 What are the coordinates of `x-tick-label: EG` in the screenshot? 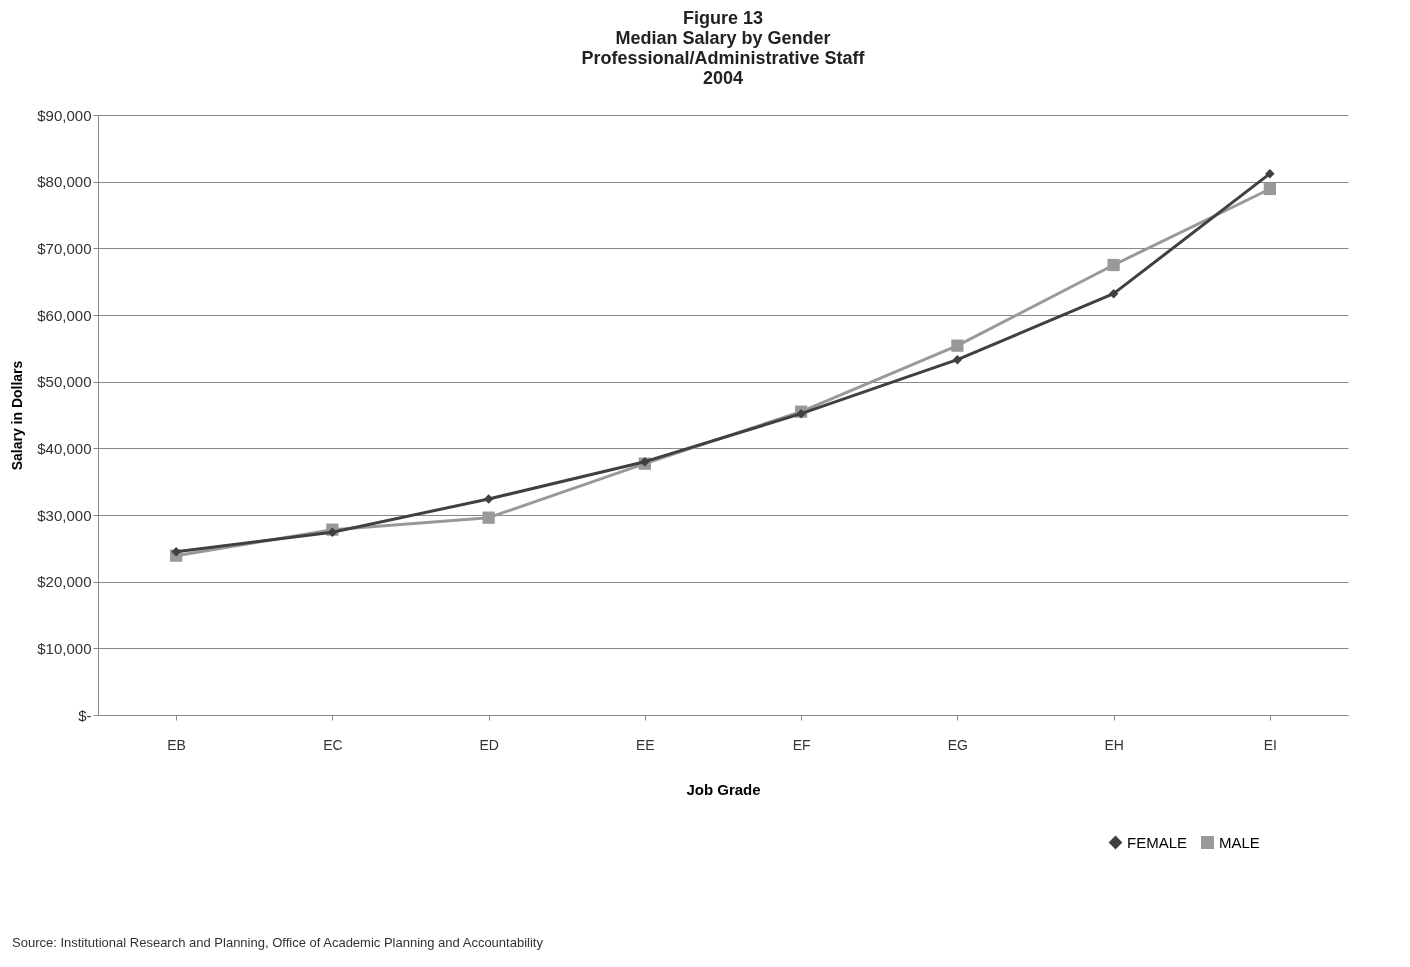 It's located at (957, 744).